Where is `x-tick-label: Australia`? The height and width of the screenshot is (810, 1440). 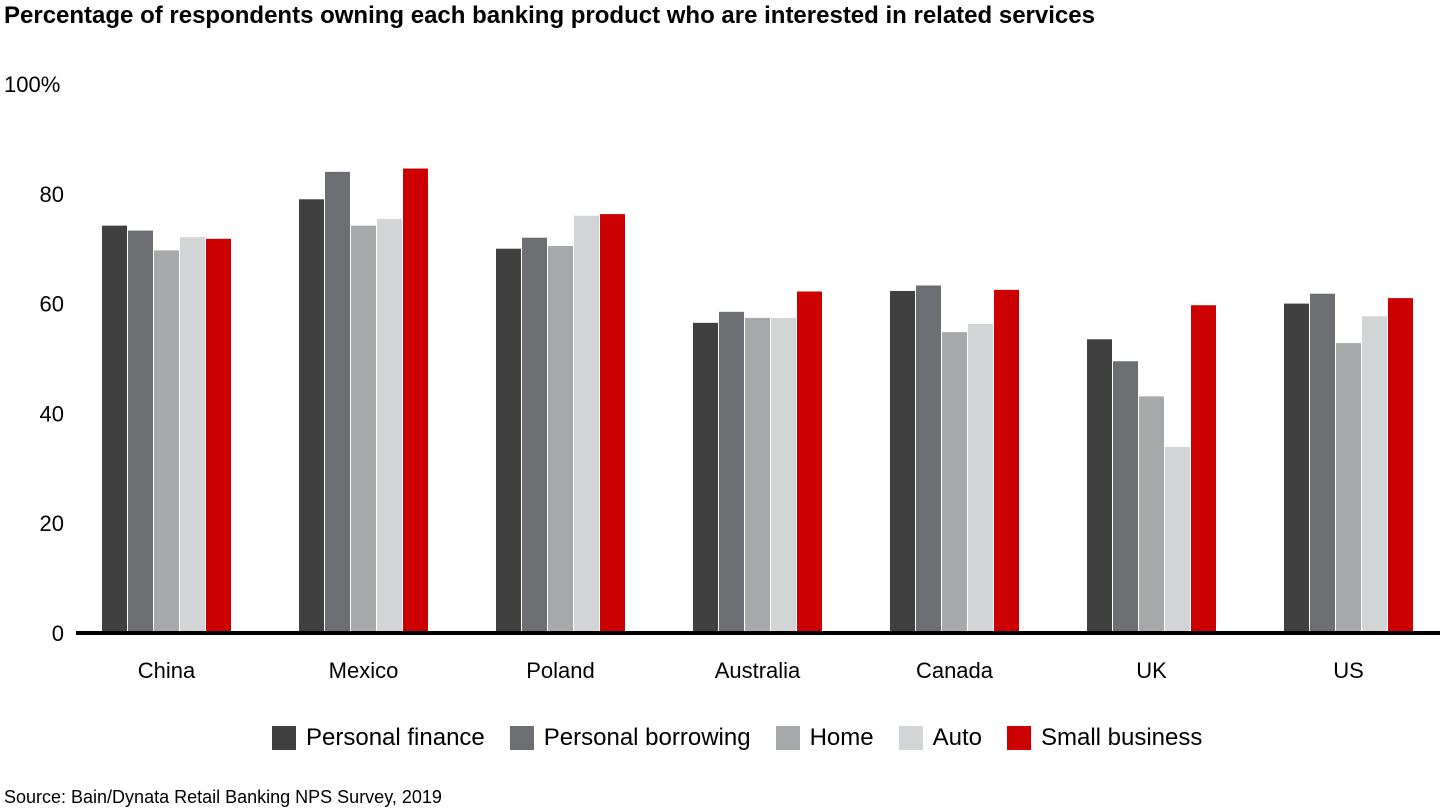
x-tick-label: Australia is located at coordinates (758, 670).